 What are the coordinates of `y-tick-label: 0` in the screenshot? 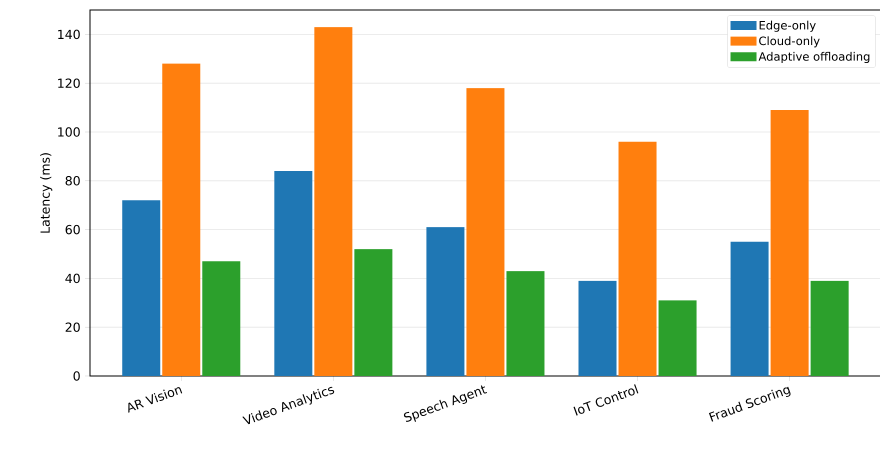 It's located at (77, 376).